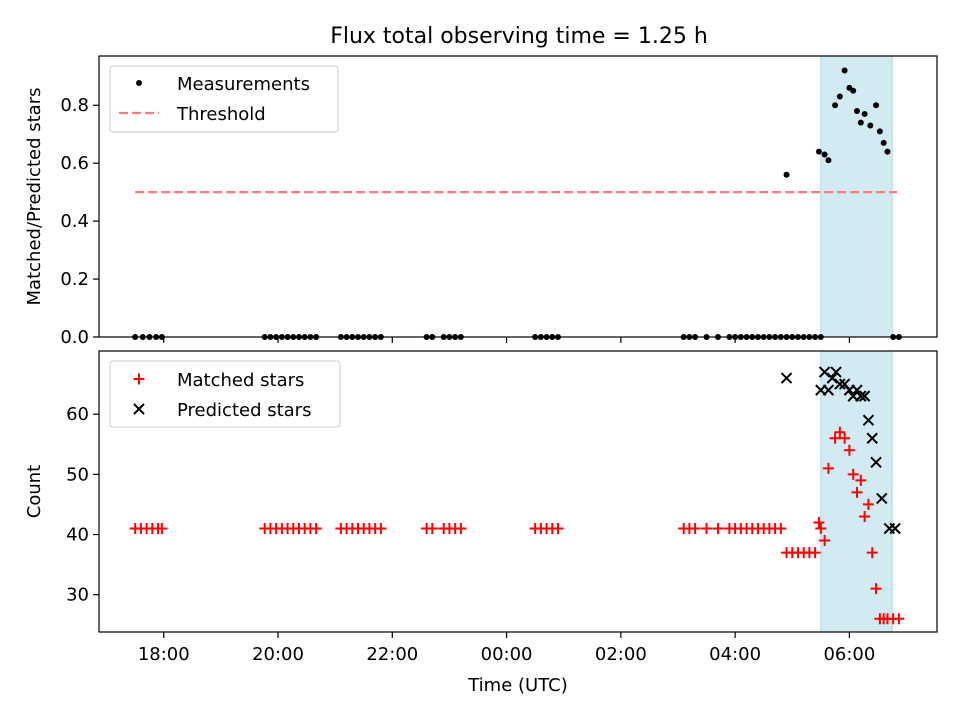 The width and height of the screenshot is (960, 720). What do you see at coordinates (519, 36) in the screenshot?
I see `figure-title: Flux total observing time = 1.25 h` at bounding box center [519, 36].